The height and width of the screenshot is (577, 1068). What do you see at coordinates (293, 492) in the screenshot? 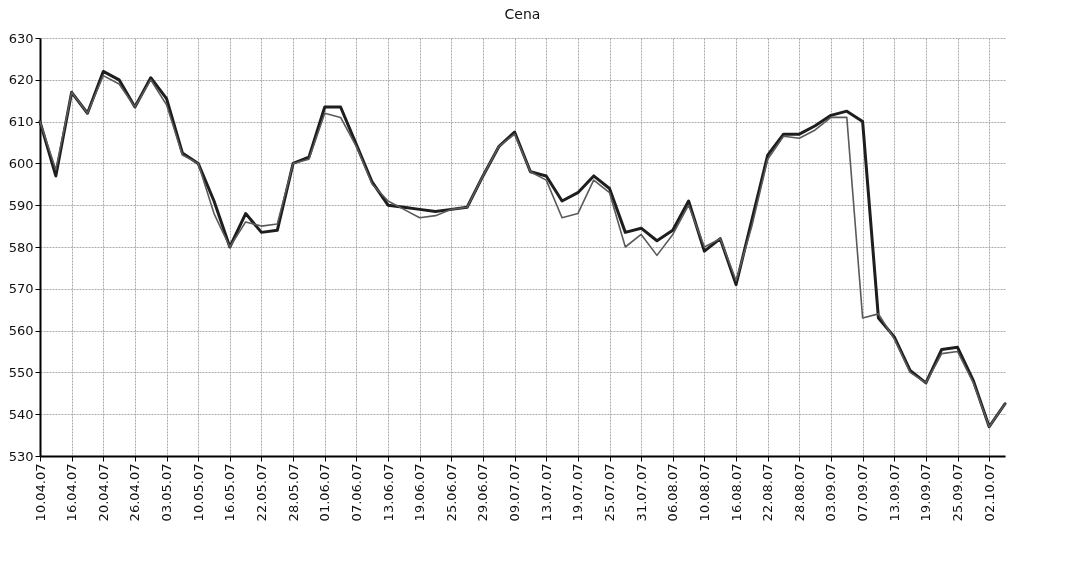
I see `x-tick-label: 28.05.07` at bounding box center [293, 492].